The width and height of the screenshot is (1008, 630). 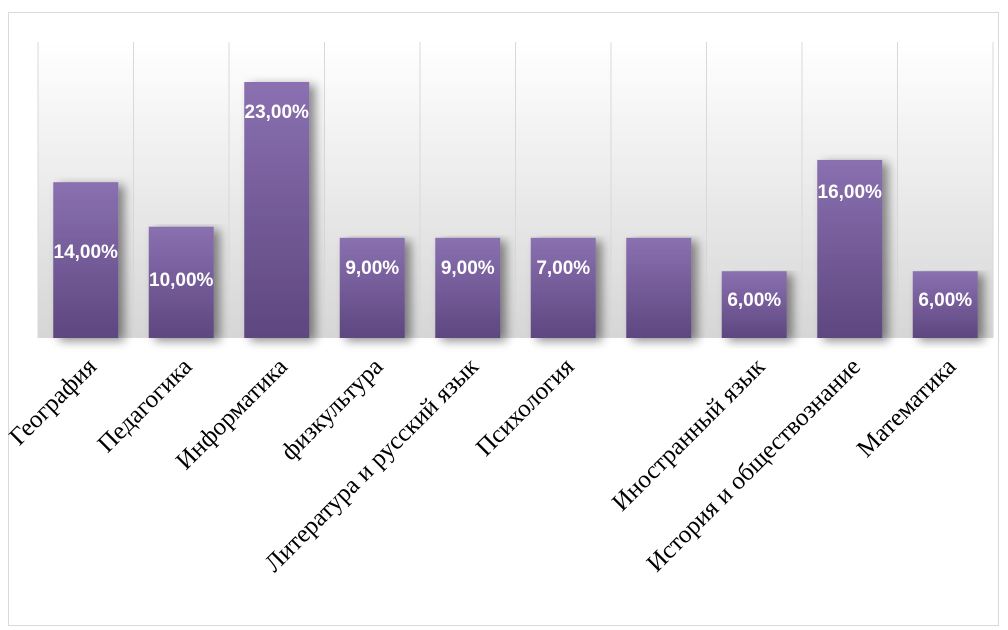 What do you see at coordinates (907, 408) in the screenshot?
I see `category-label: Математика` at bounding box center [907, 408].